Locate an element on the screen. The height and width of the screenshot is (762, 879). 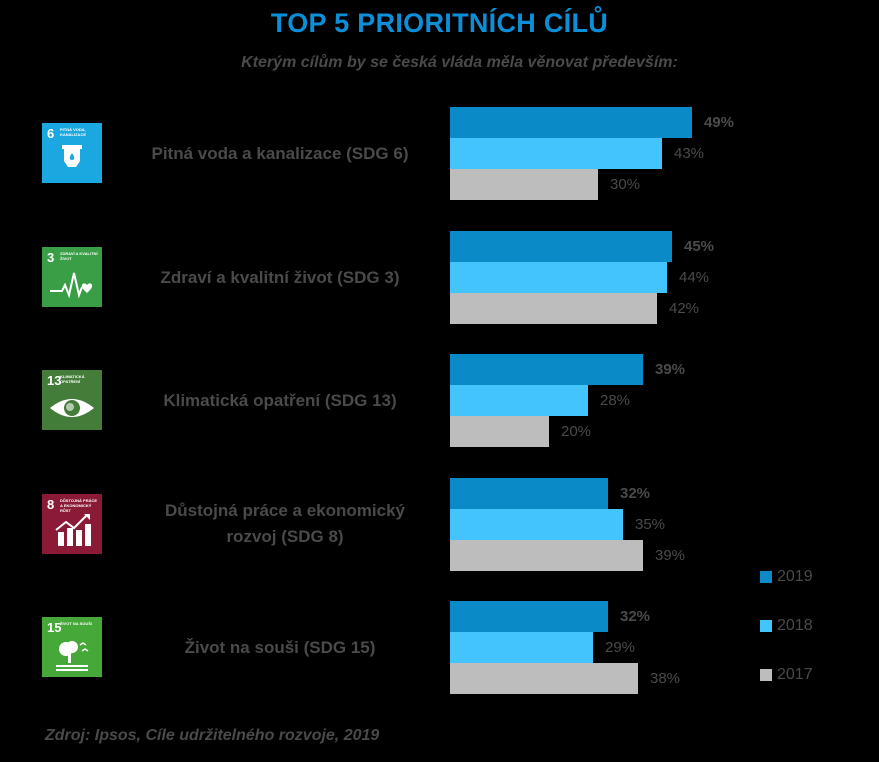
legend-item-2019: 2019 is located at coordinates (810, 578).